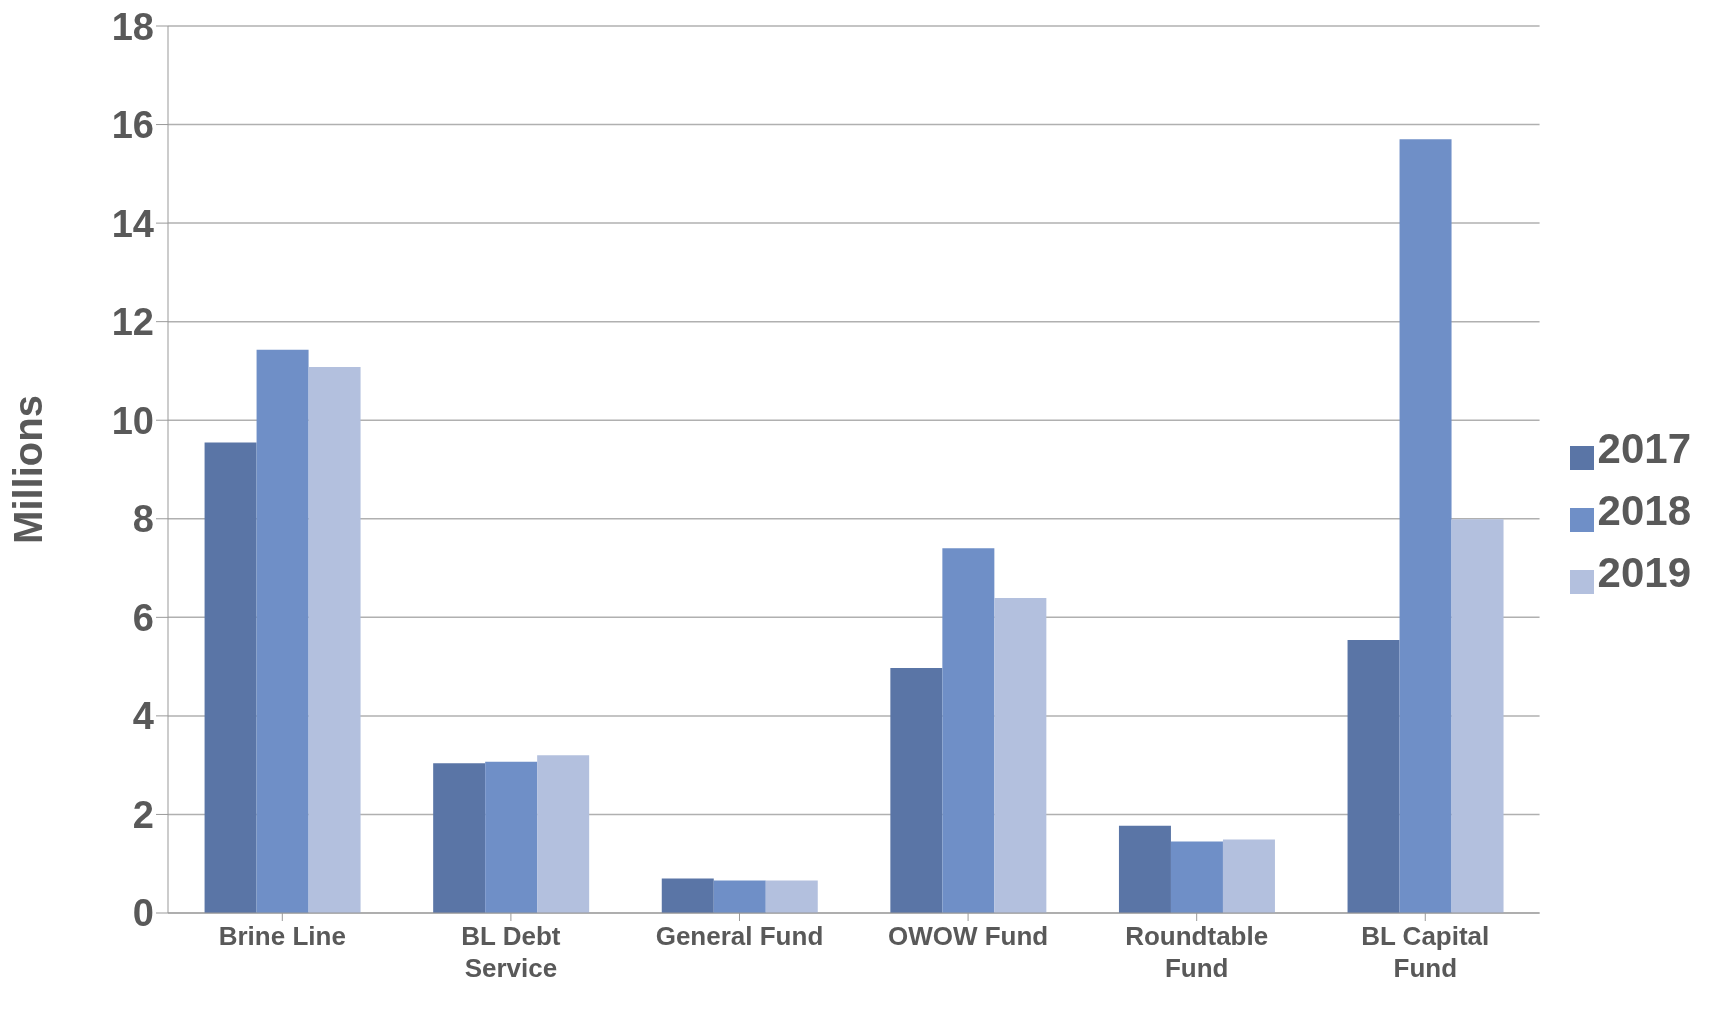  Describe the element at coordinates (143, 617) in the screenshot. I see `y-tick-label: 6` at that location.